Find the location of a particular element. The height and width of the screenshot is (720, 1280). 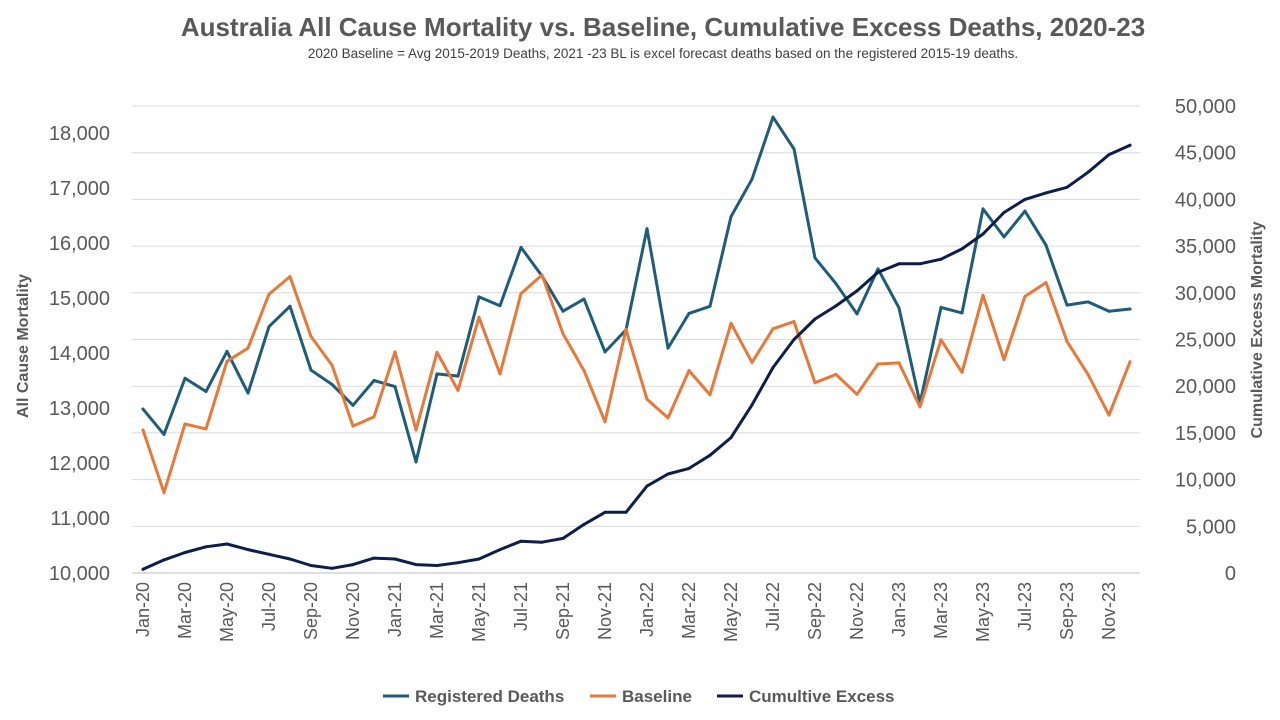

x-axis-tick-label: Nov-22 is located at coordinates (857, 611).